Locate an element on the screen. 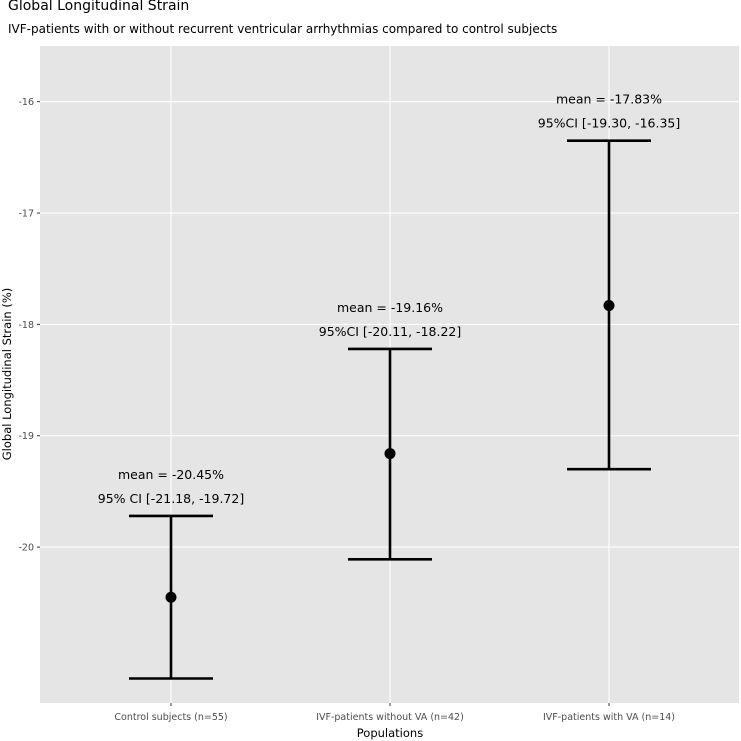 The width and height of the screenshot is (741, 741). x-tick-label: IVF-patients without VA (n=42) is located at coordinates (390, 717).